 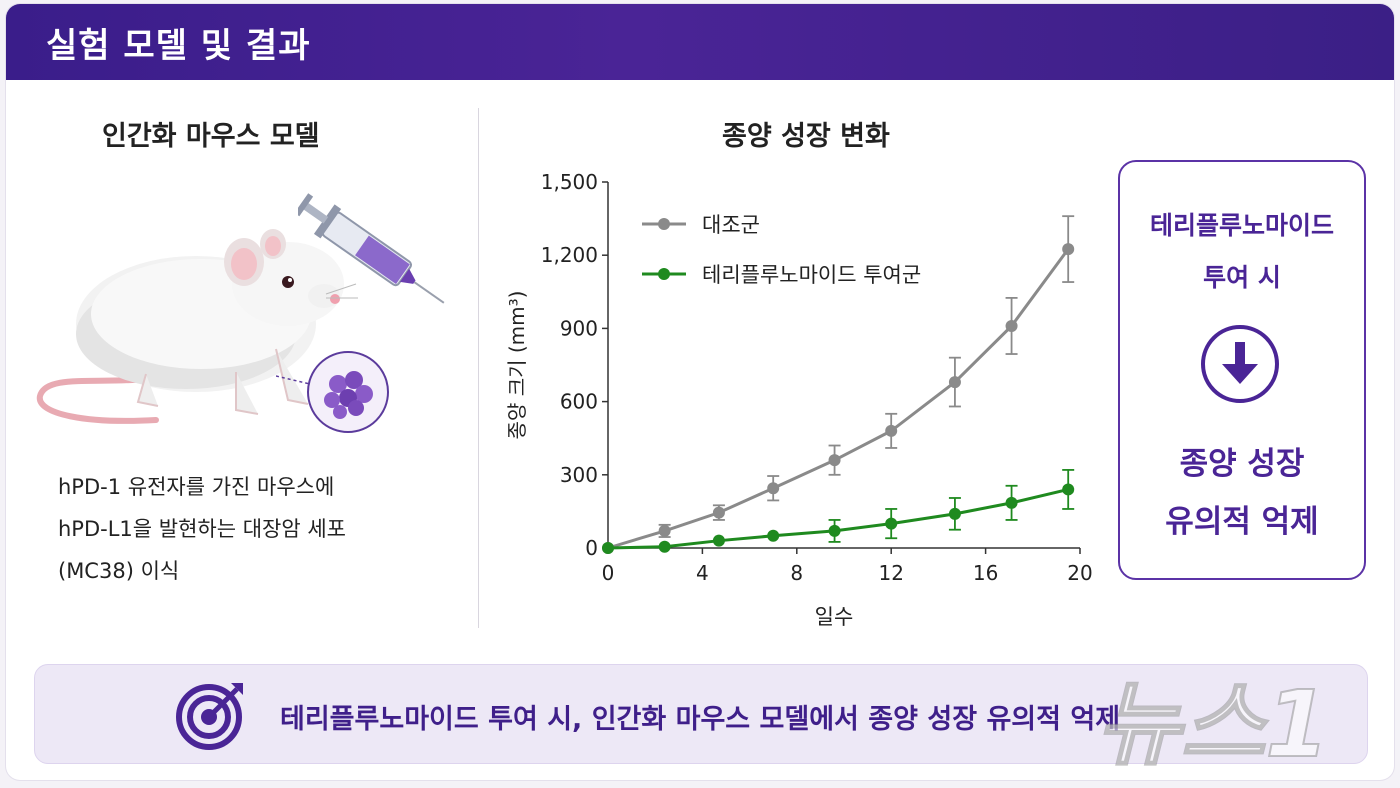 I want to click on header-bar: 실험 모델 및 결과, so click(x=700, y=42).